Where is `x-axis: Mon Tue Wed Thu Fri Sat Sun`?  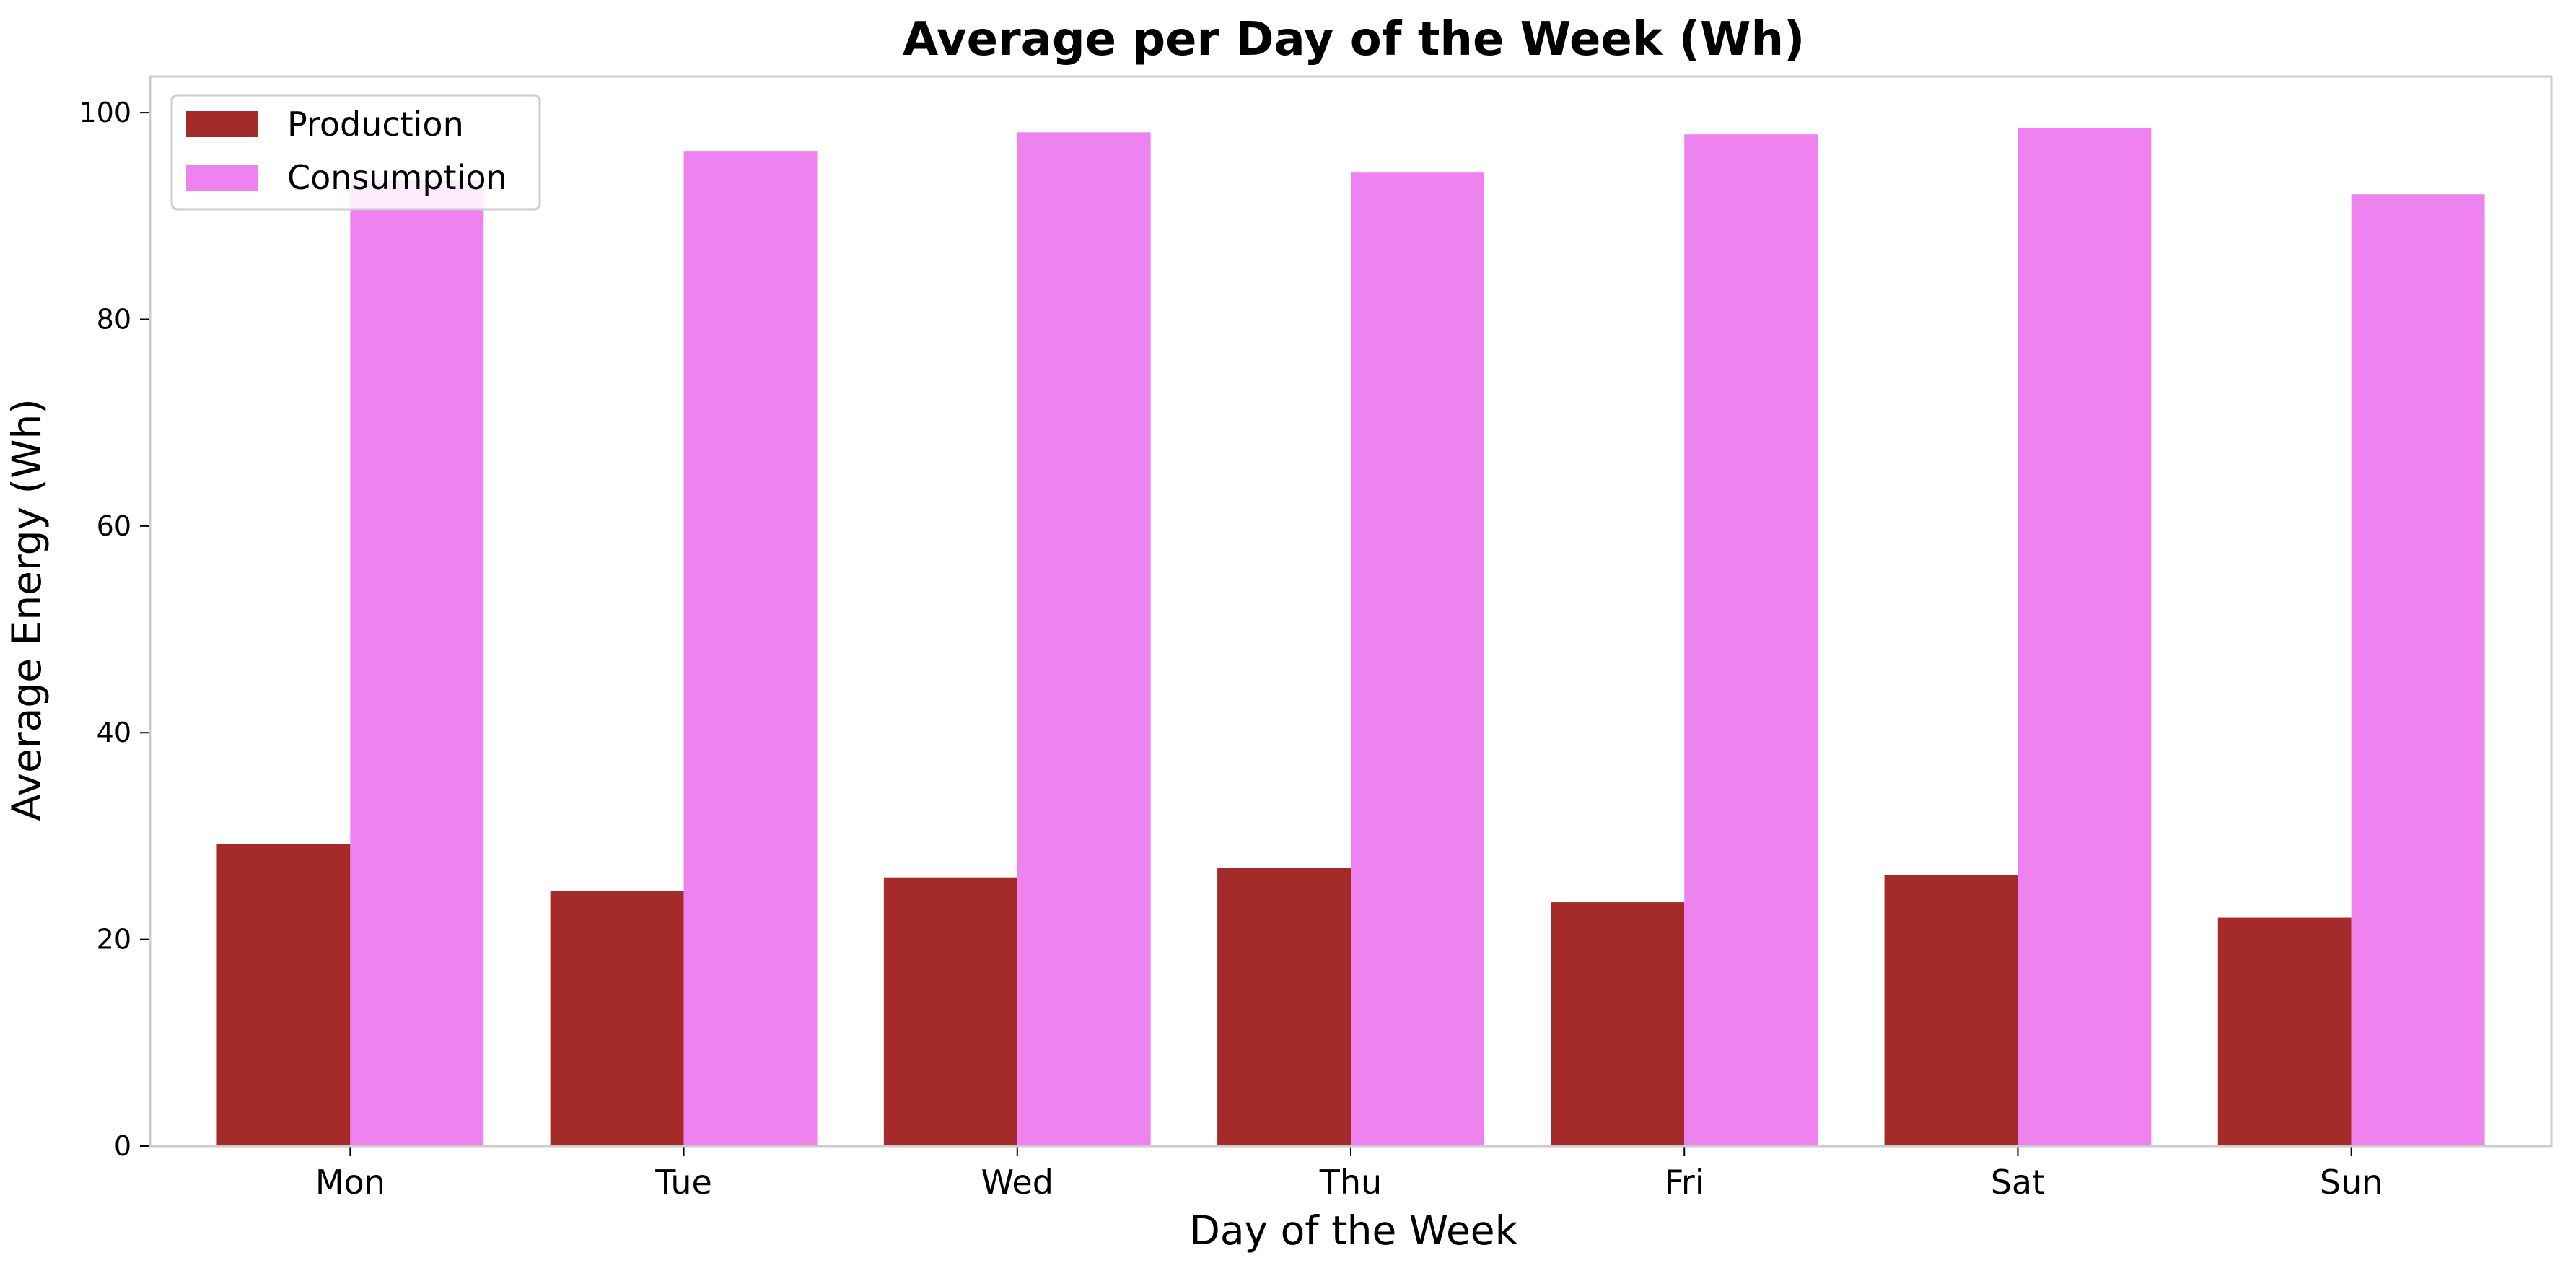 x-axis: Mon Tue Wed Thu Fri Sat Sun is located at coordinates (1349, 1174).